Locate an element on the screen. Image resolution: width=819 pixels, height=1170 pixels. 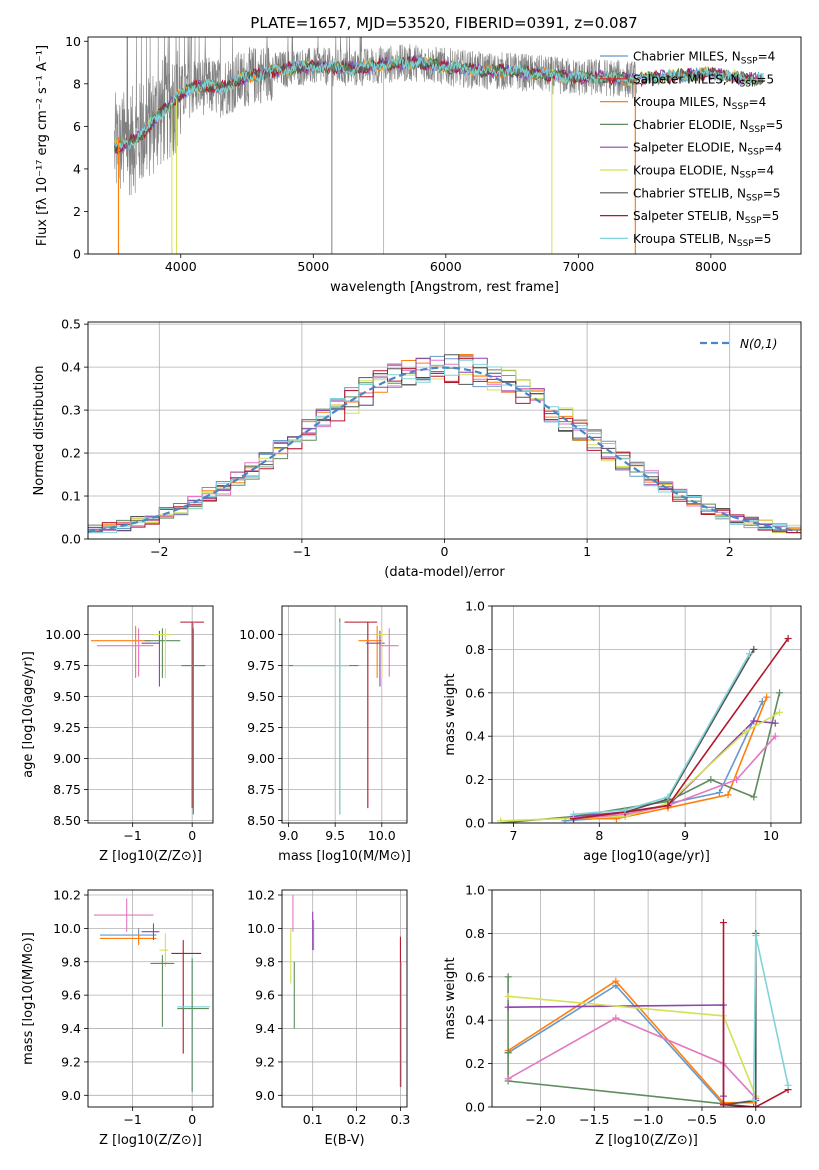
y-tick-label: 9.25 is located at coordinates (67, 727).